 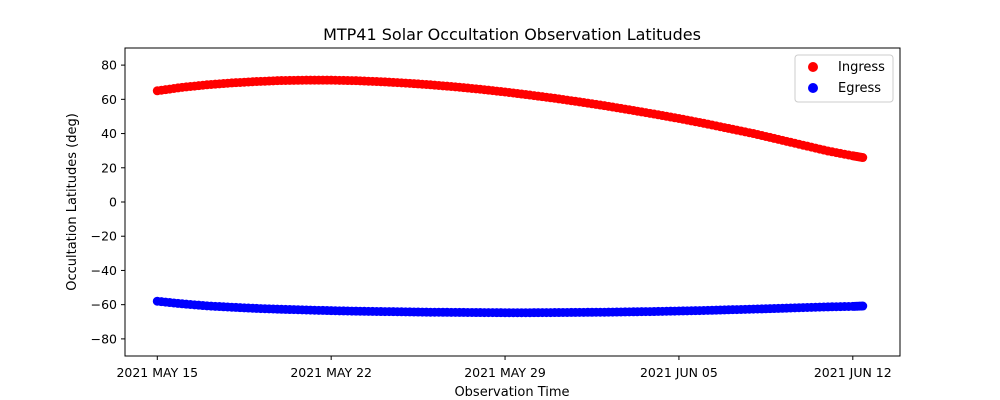 What do you see at coordinates (109, 99) in the screenshot?
I see `y-tick-label: 60` at bounding box center [109, 99].